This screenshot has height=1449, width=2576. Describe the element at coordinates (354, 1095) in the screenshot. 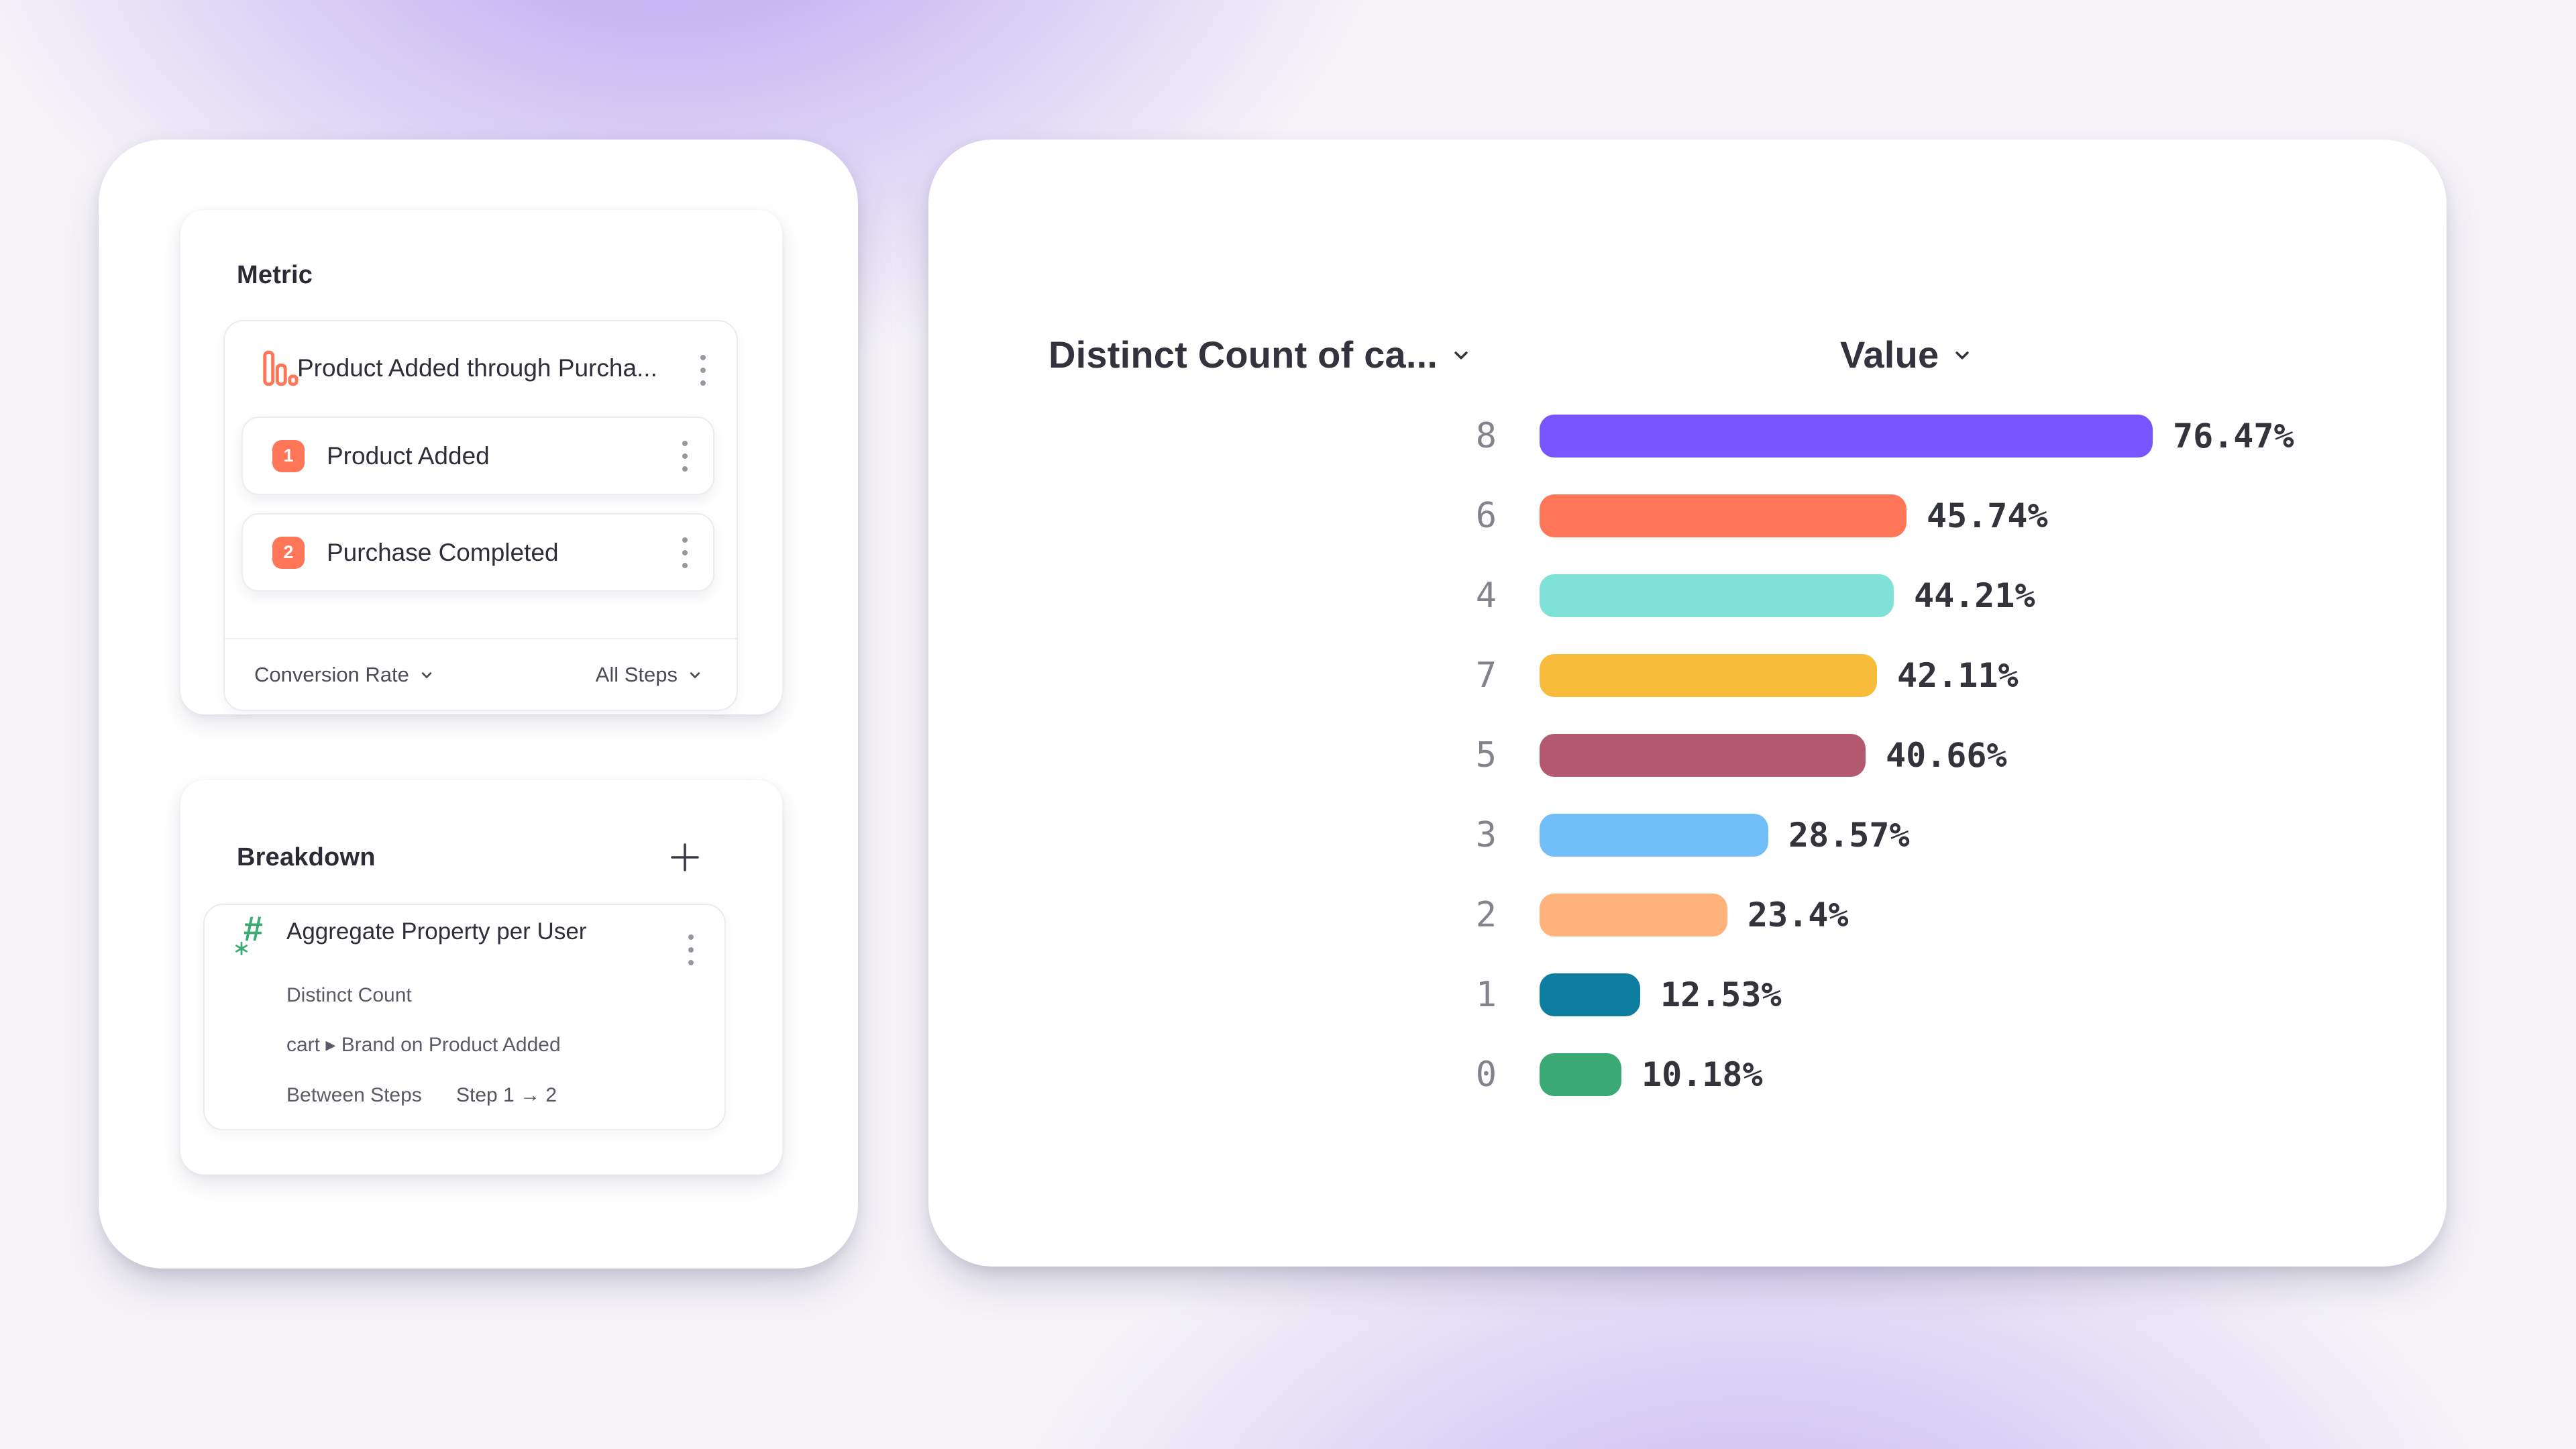

I see `breakdown-between-steps-label: Between Steps` at that location.